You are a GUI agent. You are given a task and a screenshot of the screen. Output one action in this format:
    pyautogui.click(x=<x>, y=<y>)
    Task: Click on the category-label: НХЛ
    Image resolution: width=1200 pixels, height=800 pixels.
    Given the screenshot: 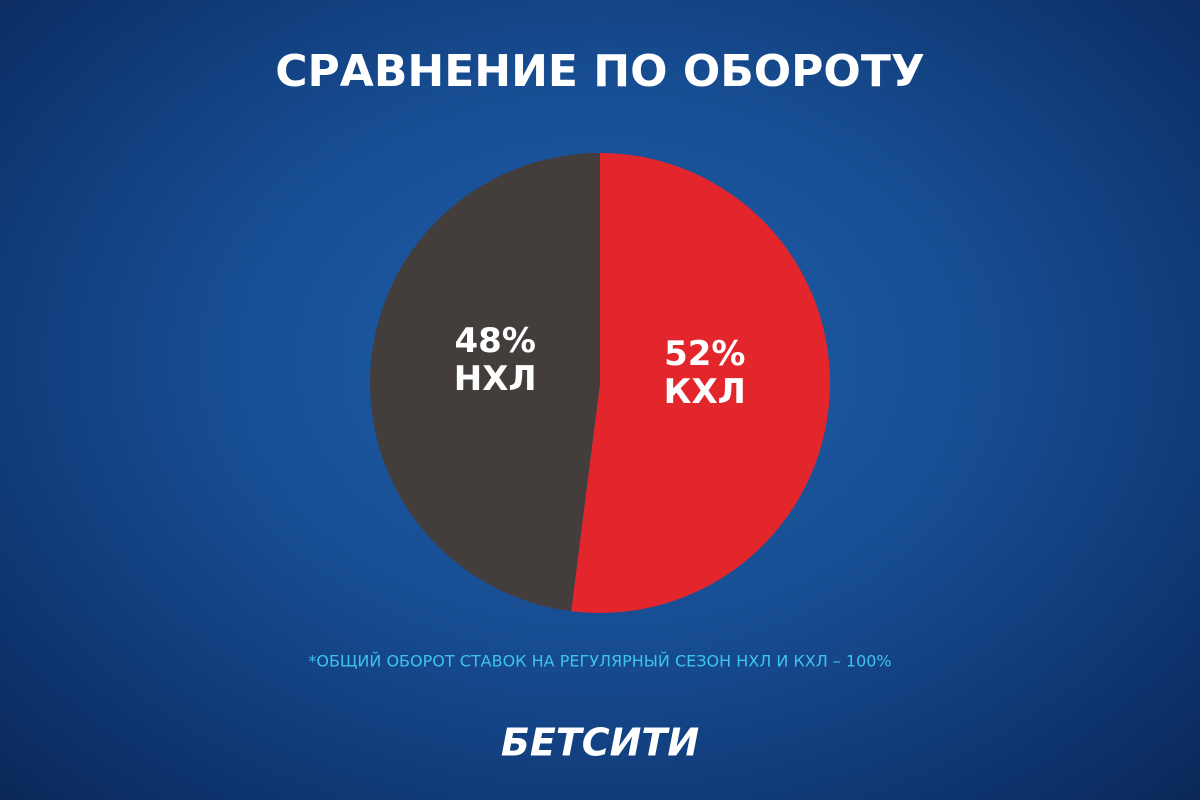 What is the action you would take?
    pyautogui.click(x=495, y=379)
    